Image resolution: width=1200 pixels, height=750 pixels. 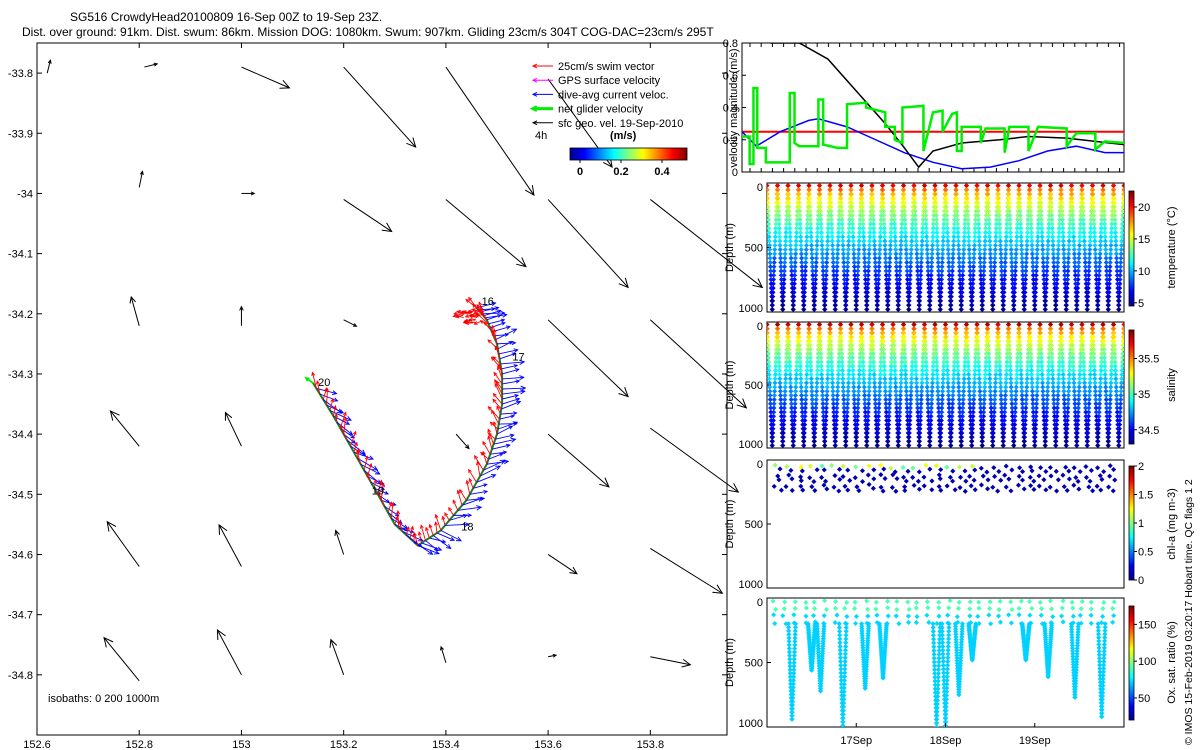 What do you see at coordinates (541, 136) in the screenshot?
I see `legend-interval: 4h` at bounding box center [541, 136].